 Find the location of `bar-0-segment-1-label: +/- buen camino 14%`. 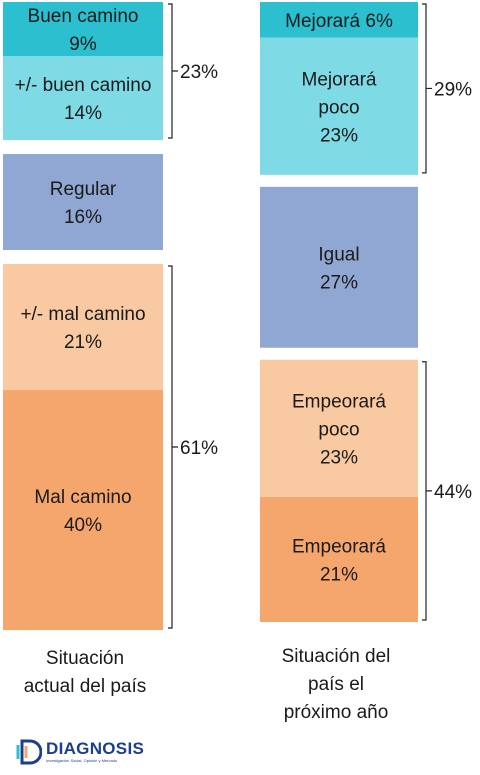

bar-0-segment-1-label: +/- buen camino 14% is located at coordinates (83, 99).